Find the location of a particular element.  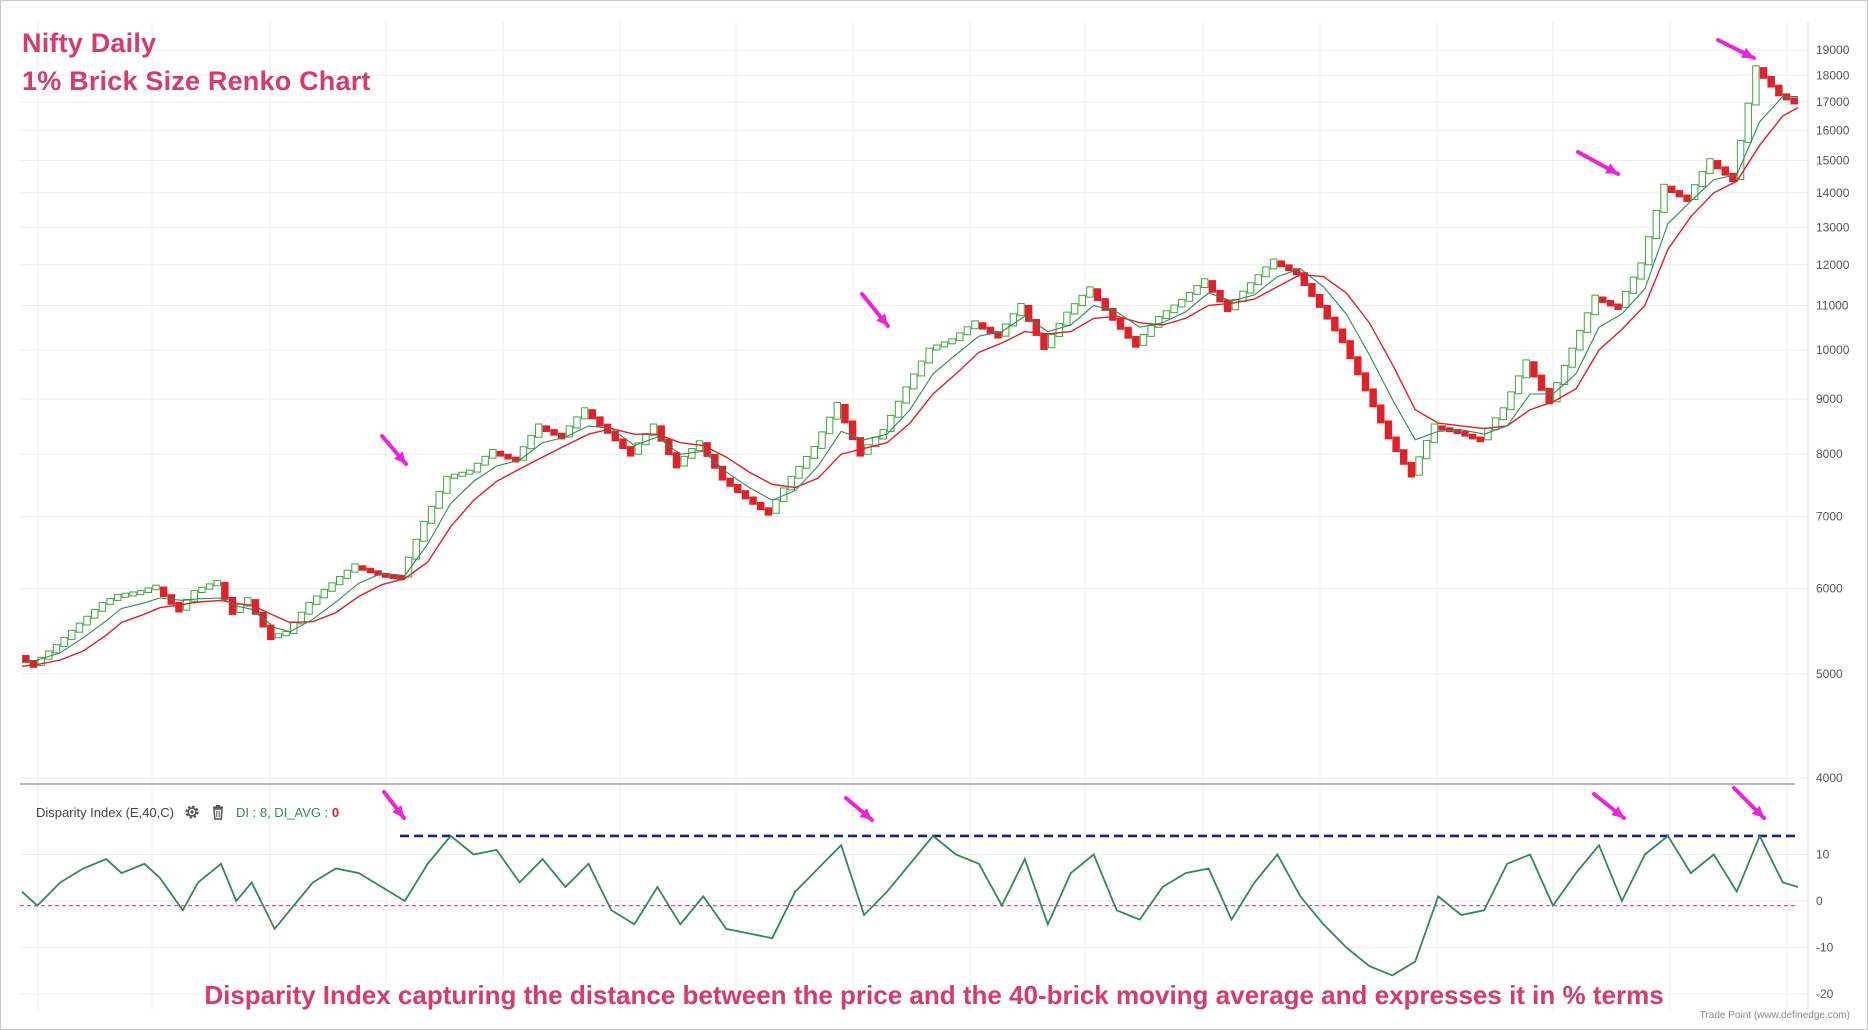

di-avg-label: , DI_AVG : is located at coordinates (299, 812).